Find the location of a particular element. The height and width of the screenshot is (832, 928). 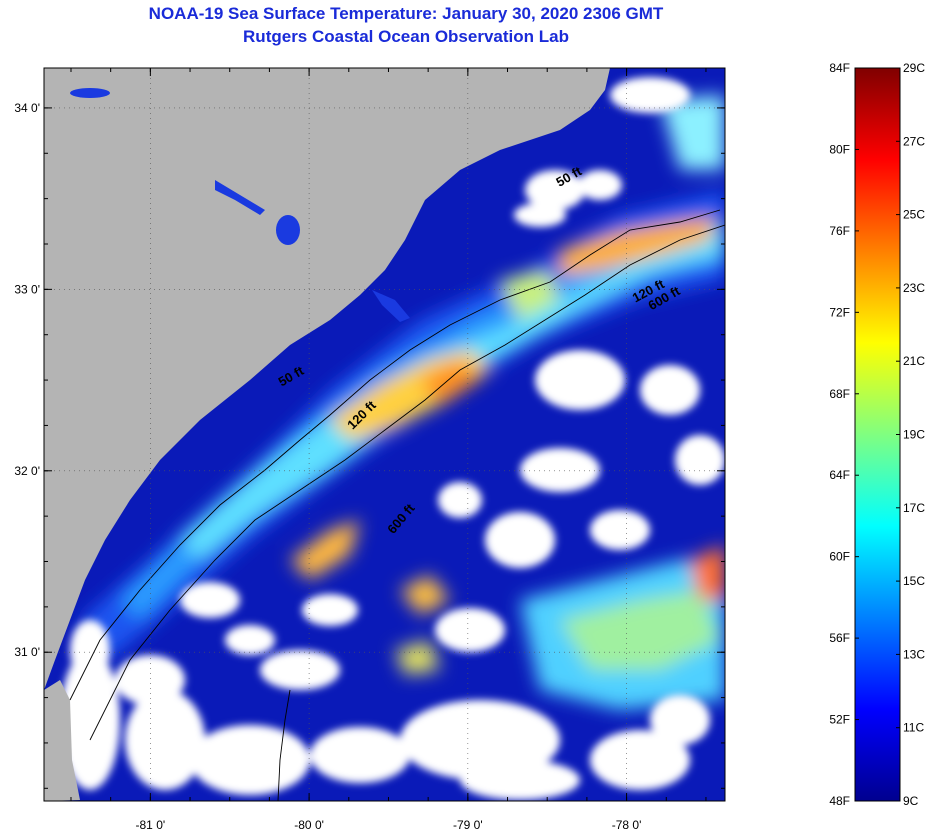

fahrenheit-label: 52F is located at coordinates (839, 720).